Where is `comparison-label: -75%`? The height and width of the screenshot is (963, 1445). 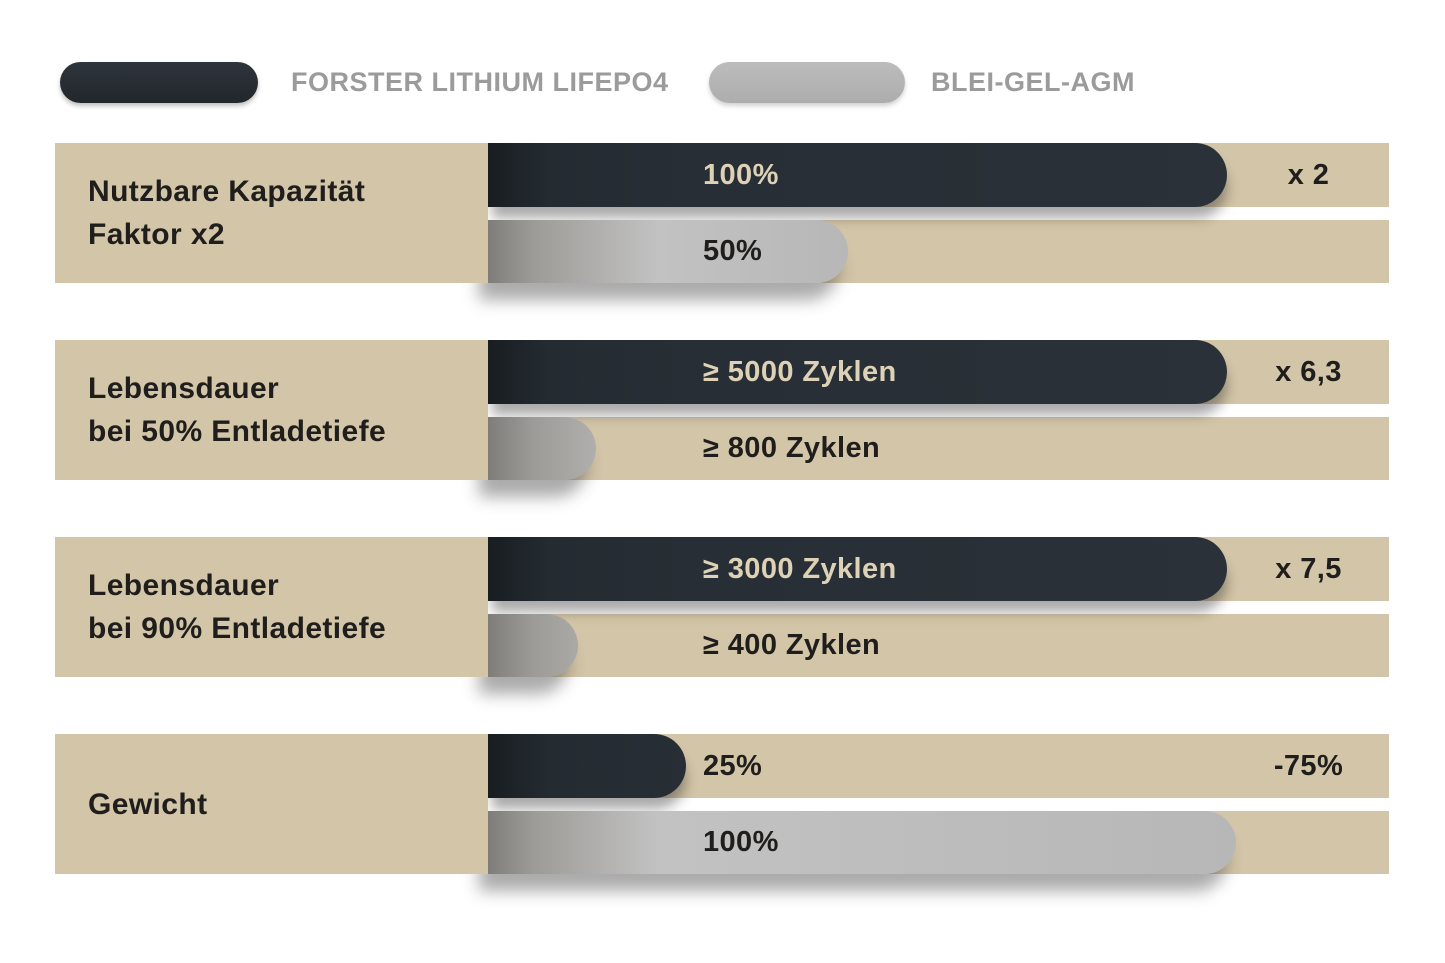
comparison-label: -75% is located at coordinates (1308, 765).